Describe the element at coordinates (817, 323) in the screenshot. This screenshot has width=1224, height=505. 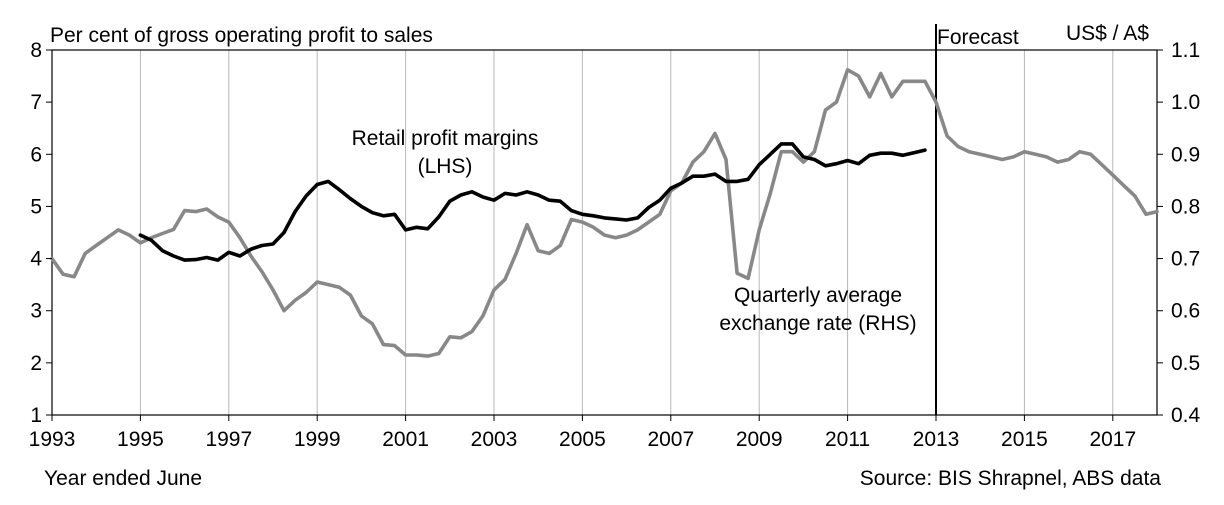
I see `series-label-fx-line2: exchange rate (RHS)` at that location.